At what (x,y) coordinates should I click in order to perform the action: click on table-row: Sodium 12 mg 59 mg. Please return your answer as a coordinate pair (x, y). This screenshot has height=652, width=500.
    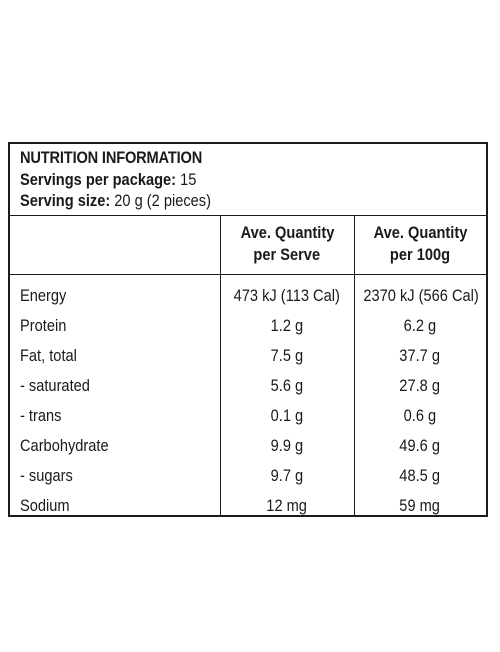
    Looking at the image, I should click on (248, 507).